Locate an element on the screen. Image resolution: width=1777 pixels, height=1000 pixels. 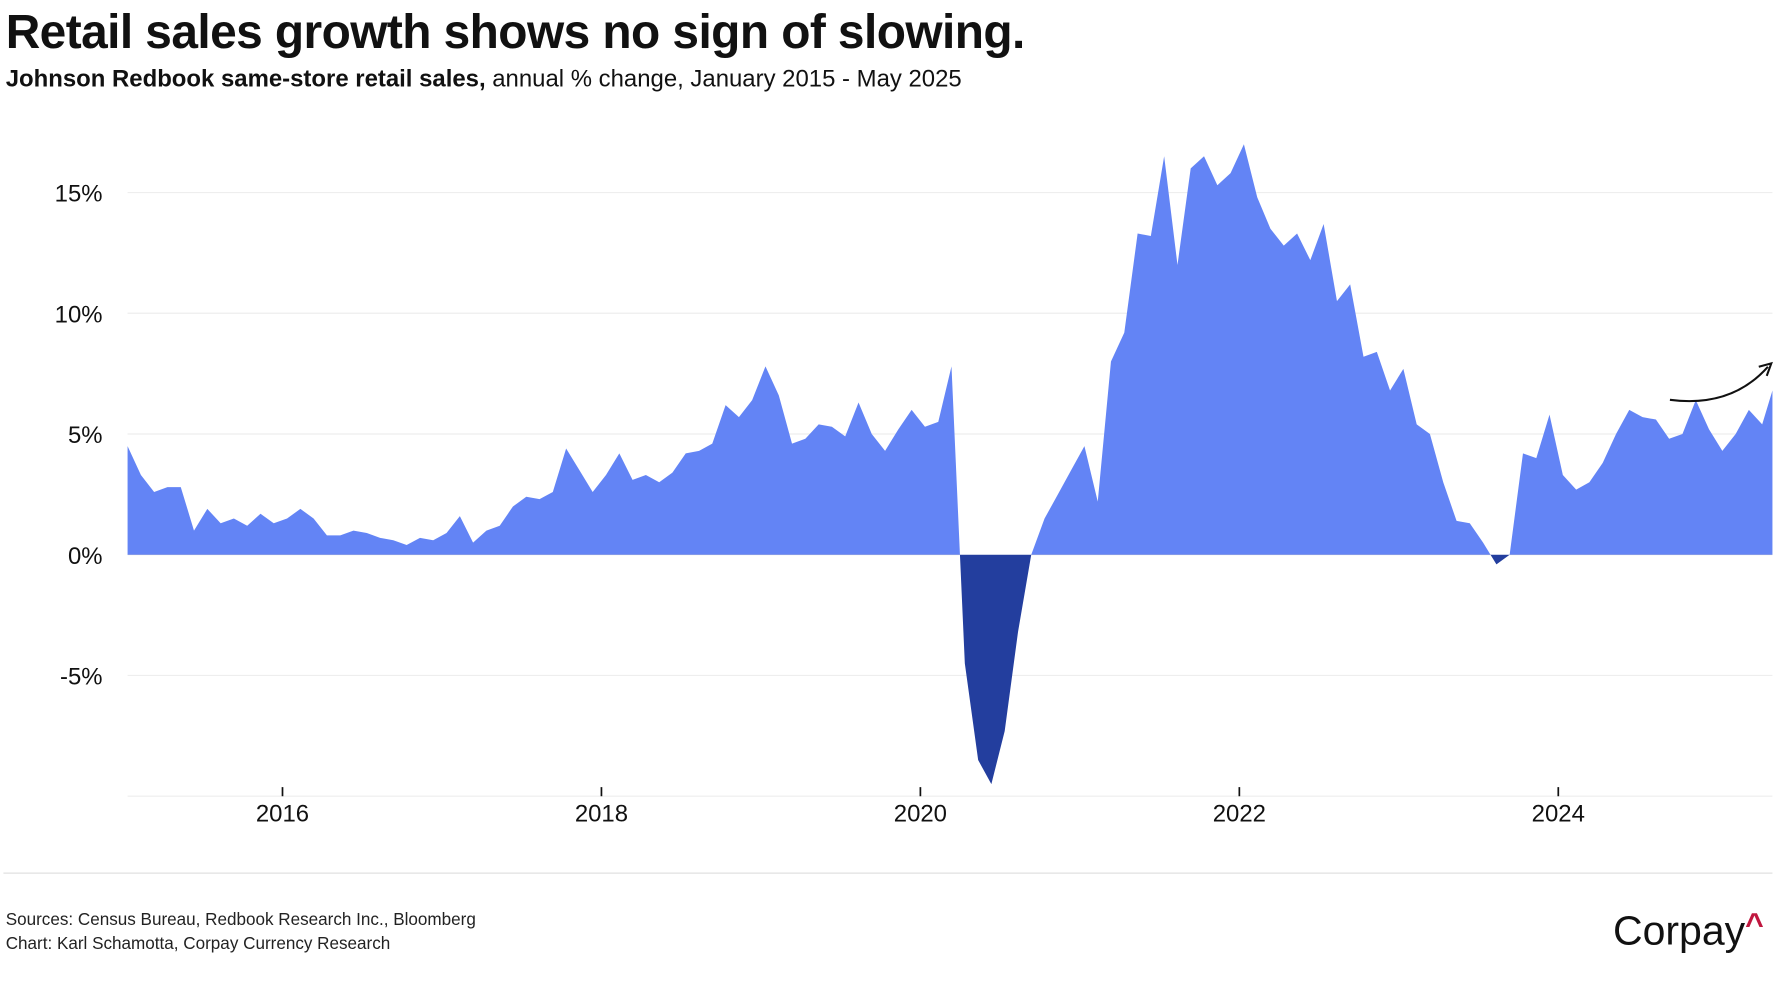
x-tick-label: 2018 is located at coordinates (601, 813).